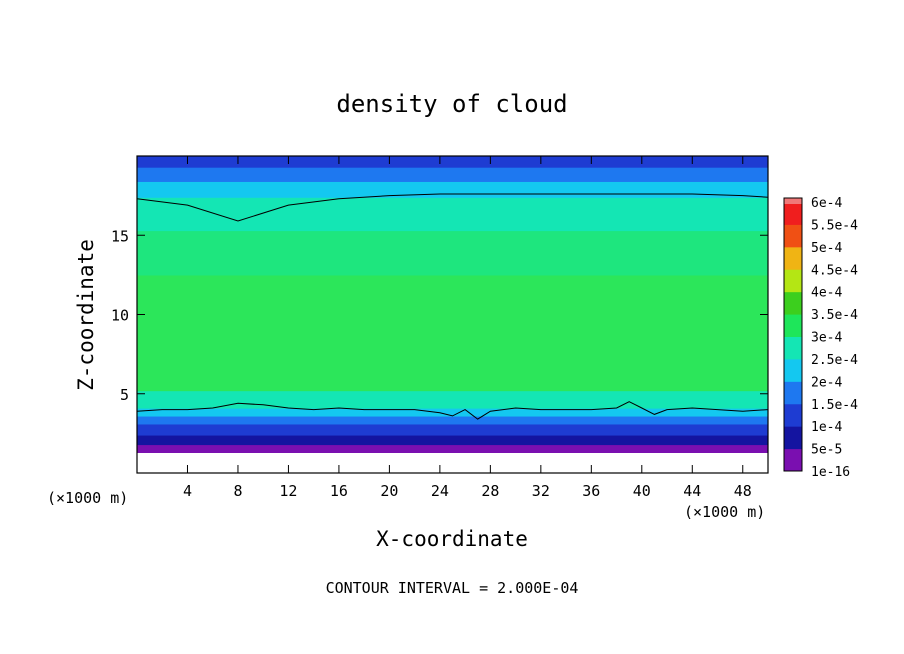 This screenshot has height=654, width=904. I want to click on contour-line-lower, so click(452, 410).